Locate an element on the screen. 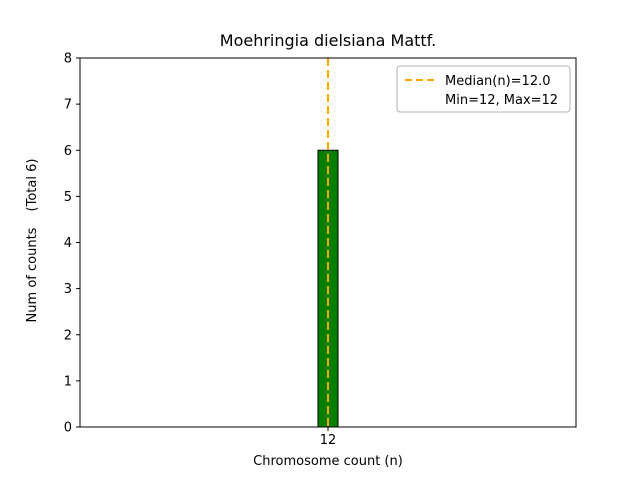 This screenshot has height=480, width=640. y-tick-label: 3 is located at coordinates (68, 289).